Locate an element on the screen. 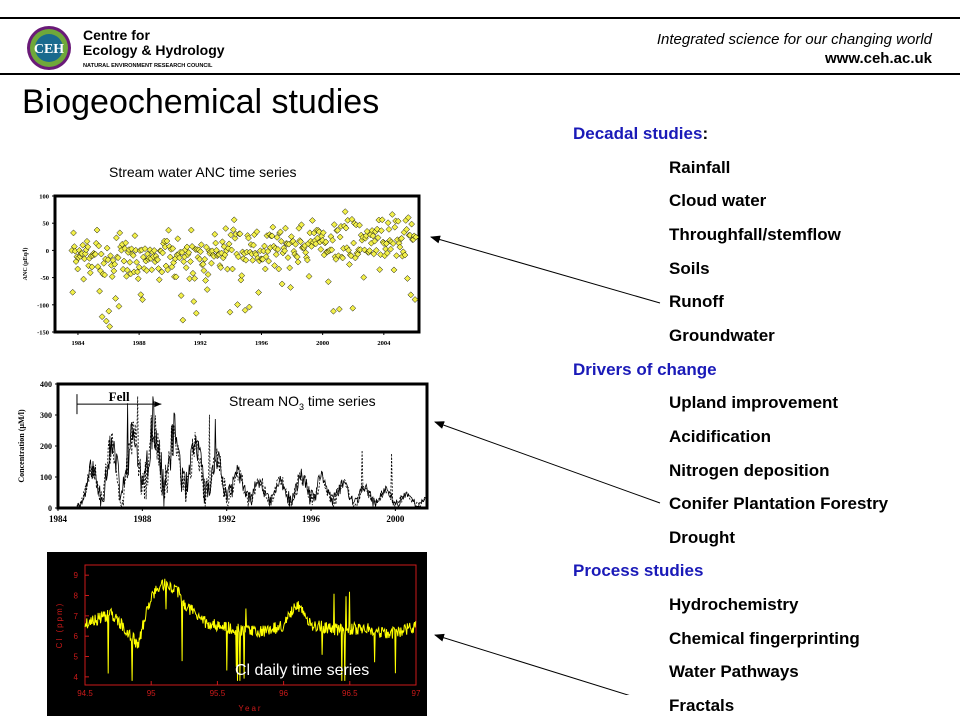  no3-x-tick-label: 2000 is located at coordinates (395, 519).